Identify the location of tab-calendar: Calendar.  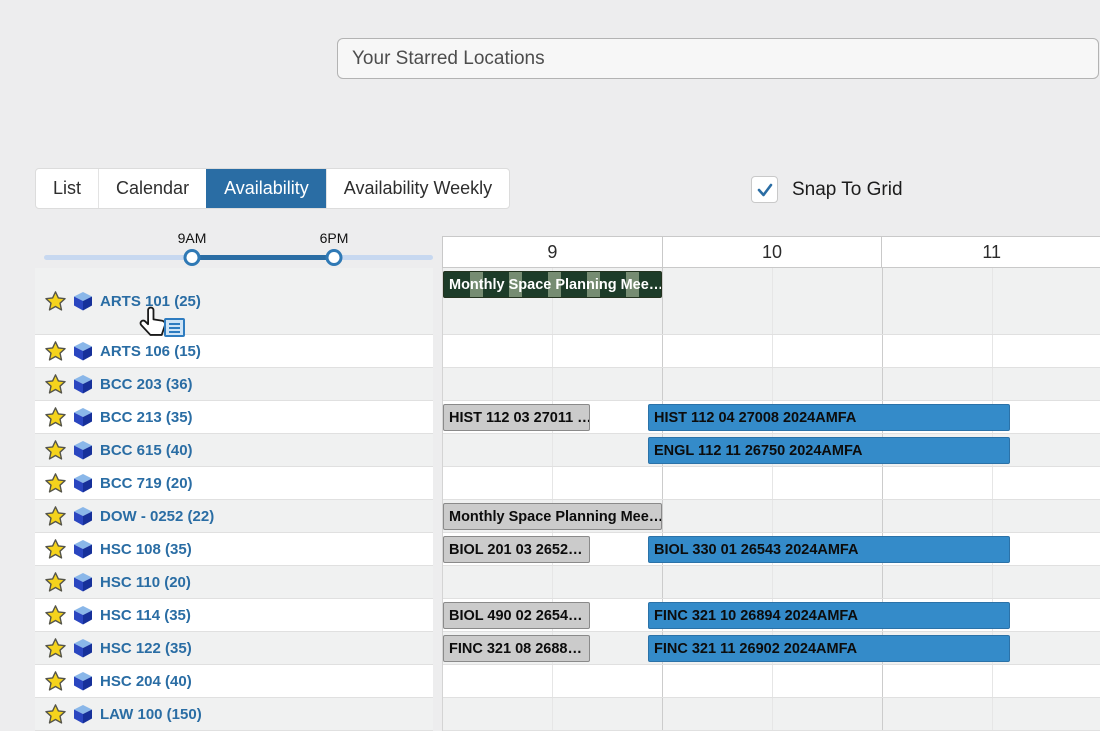
(152, 188).